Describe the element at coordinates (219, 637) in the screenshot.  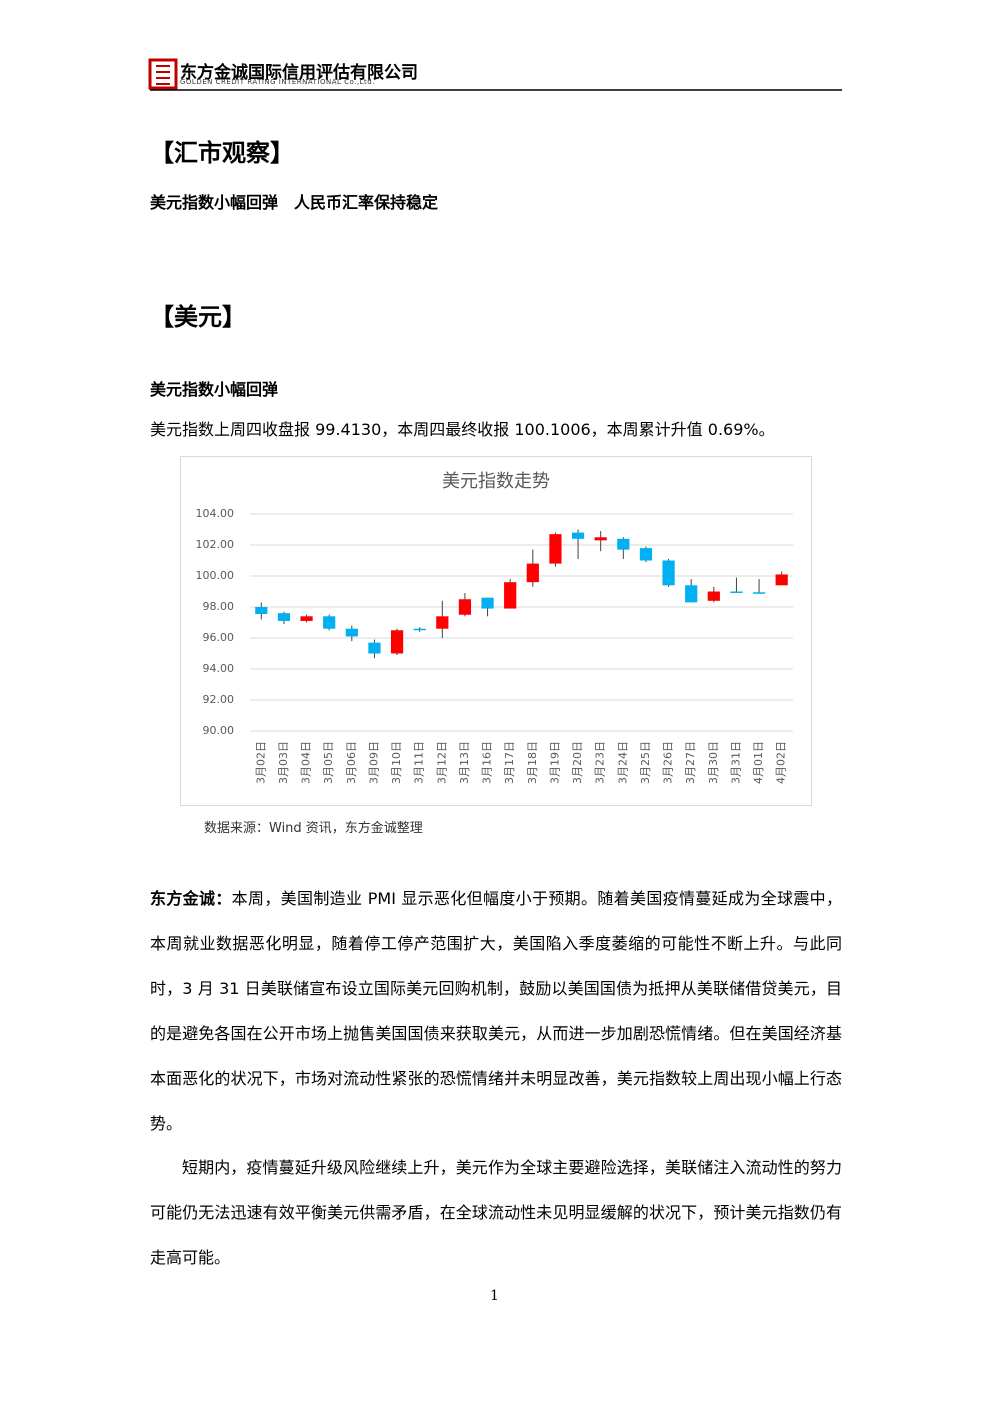
I see `y-tick-label: 96.00` at that location.